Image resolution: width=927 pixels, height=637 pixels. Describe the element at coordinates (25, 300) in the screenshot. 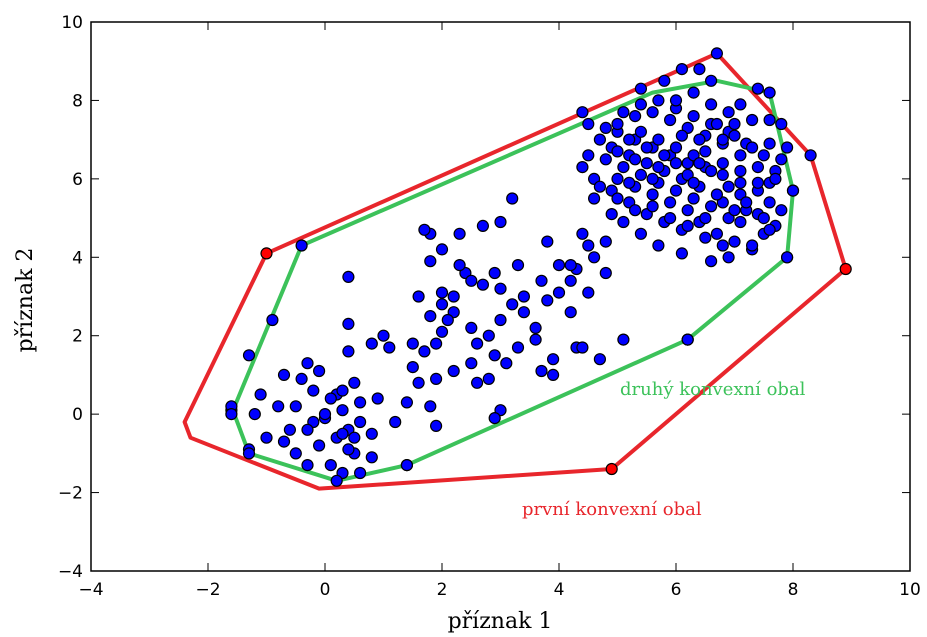

I see `y-axis-label: příznak 2` at that location.